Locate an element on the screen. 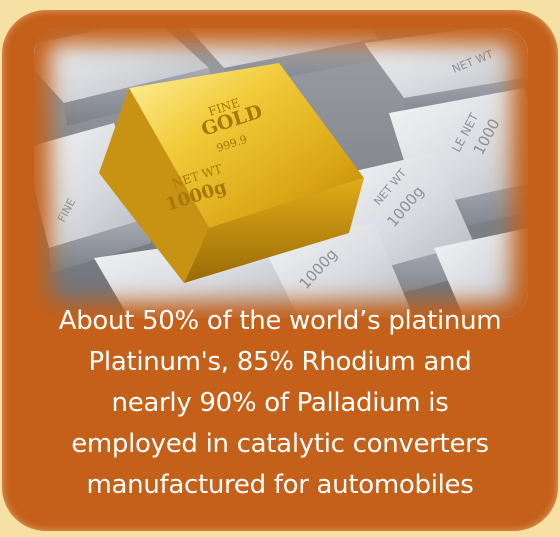 Image resolution: width=560 pixels, height=537 pixels. caption-line-1: About 50% of the world’s platinum is located at coordinates (280, 321).